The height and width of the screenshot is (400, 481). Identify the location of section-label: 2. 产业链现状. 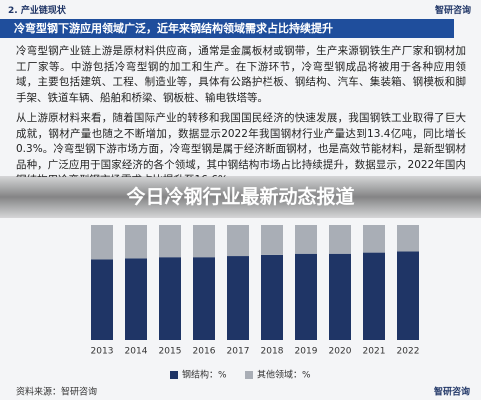
(37, 11).